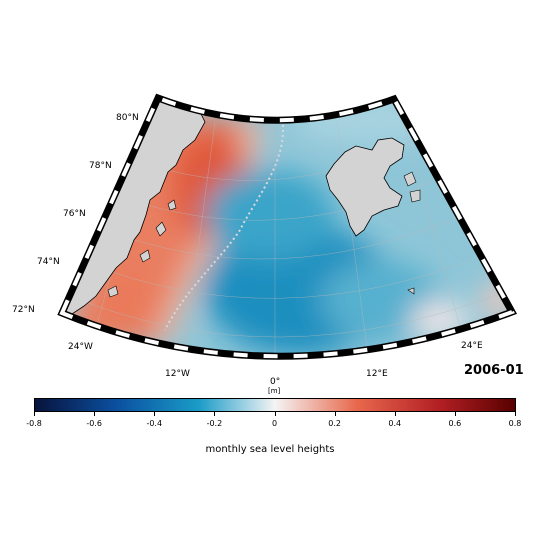 Image resolution: width=540 pixels, height=540 pixels. I want to click on lat-label-74: 74°N, so click(48, 262).